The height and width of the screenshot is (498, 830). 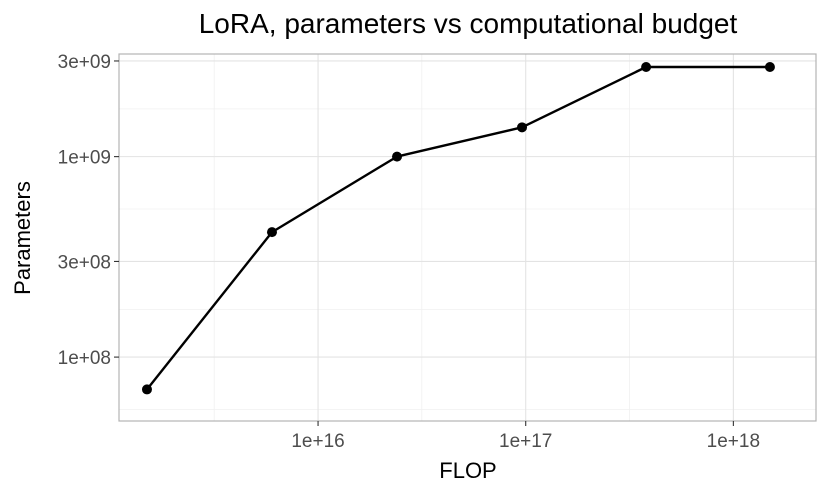 I want to click on y-tick-label: 3e+08, so click(x=84, y=262).